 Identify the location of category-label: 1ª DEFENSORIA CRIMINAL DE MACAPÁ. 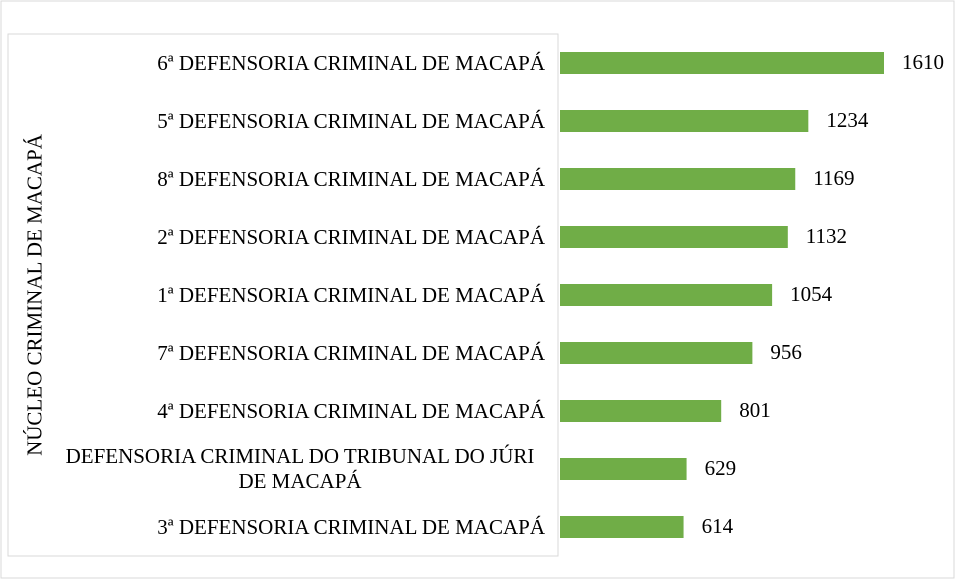
(351, 294).